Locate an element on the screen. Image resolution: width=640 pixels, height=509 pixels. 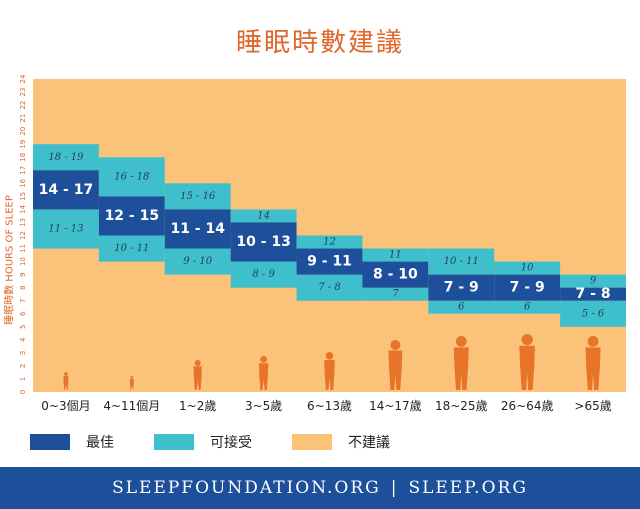
y-tick-label: 23 is located at coordinates (23, 92).